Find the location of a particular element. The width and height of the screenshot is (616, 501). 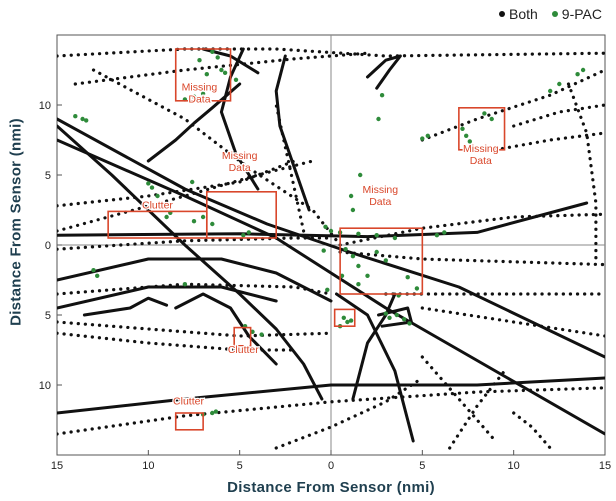

legend-both-label: Both is located at coordinates (523, 14).